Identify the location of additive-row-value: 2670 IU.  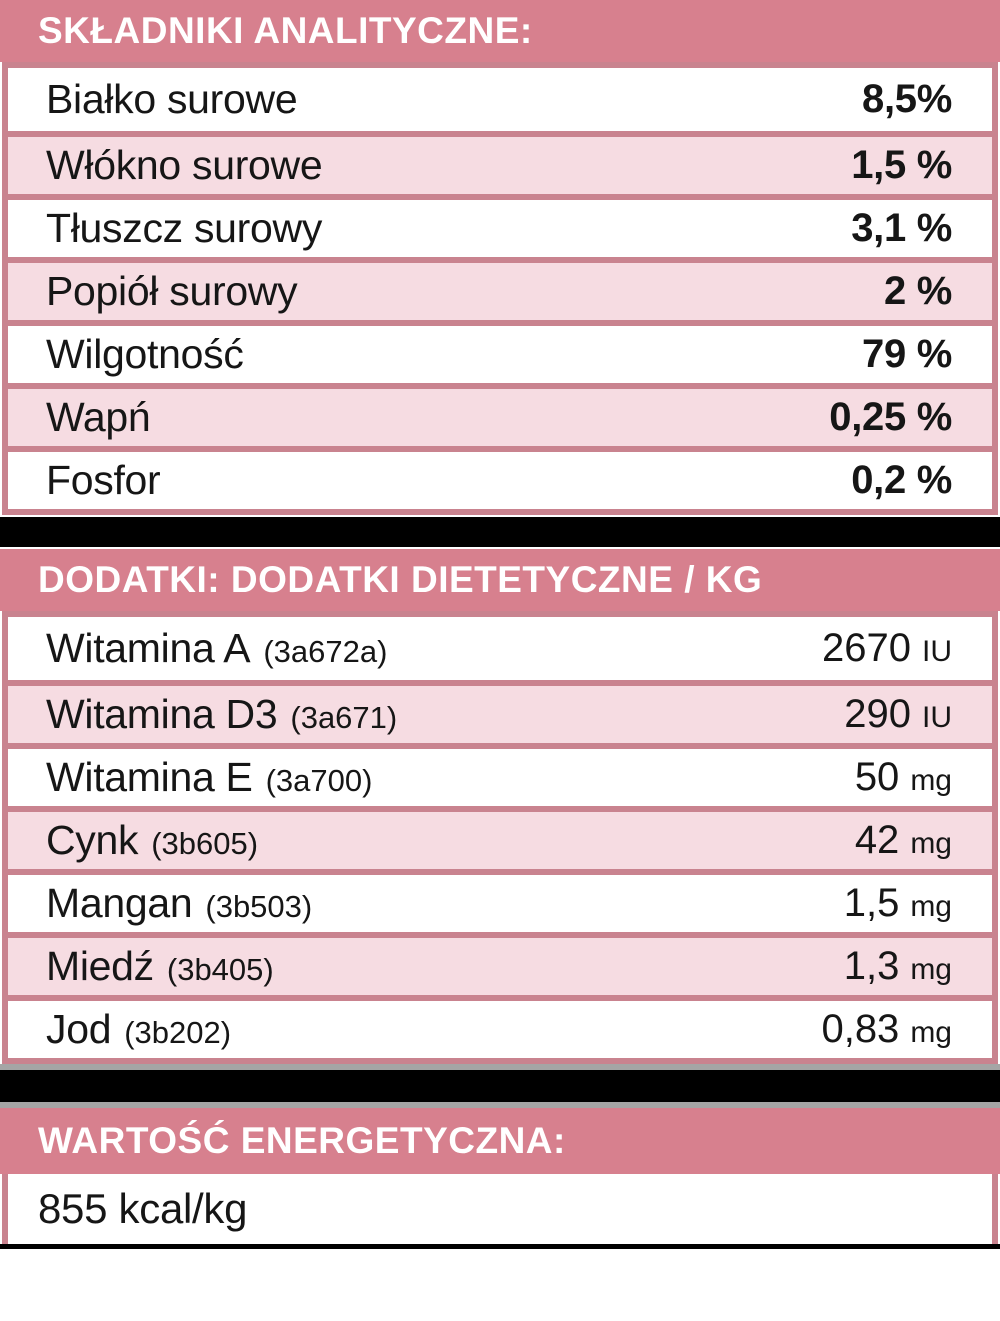
(887, 648).